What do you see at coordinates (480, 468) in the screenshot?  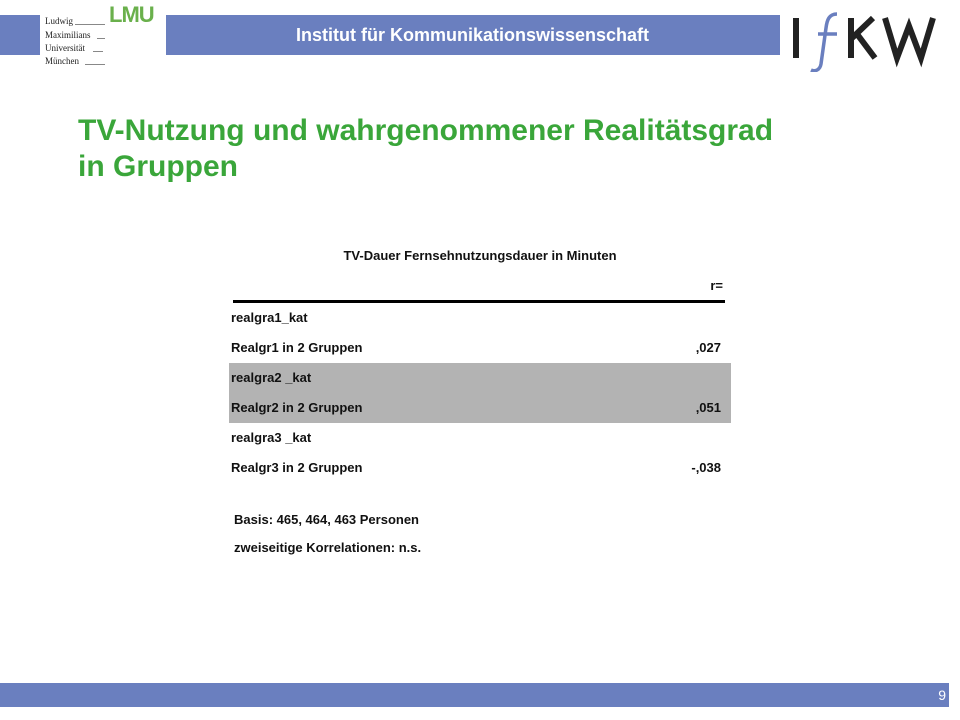 I see `table-row: Realgr3 in 2 Gruppen -,038` at bounding box center [480, 468].